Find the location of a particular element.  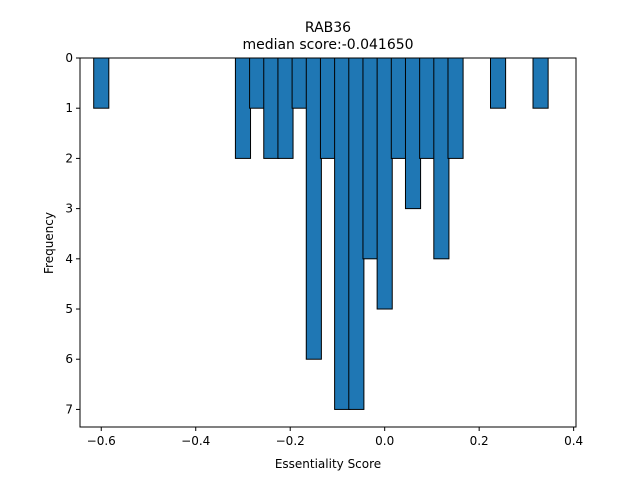

x-tick-label: 0.4 is located at coordinates (573, 441).